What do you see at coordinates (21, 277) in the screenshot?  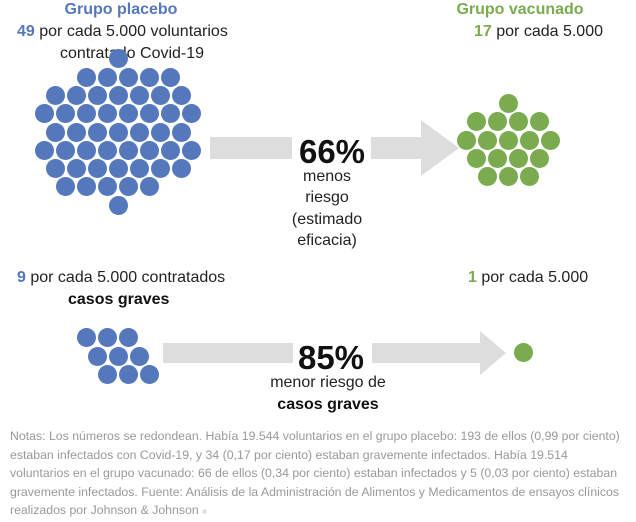 I see `placebo-severe-number: 9` at bounding box center [21, 277].